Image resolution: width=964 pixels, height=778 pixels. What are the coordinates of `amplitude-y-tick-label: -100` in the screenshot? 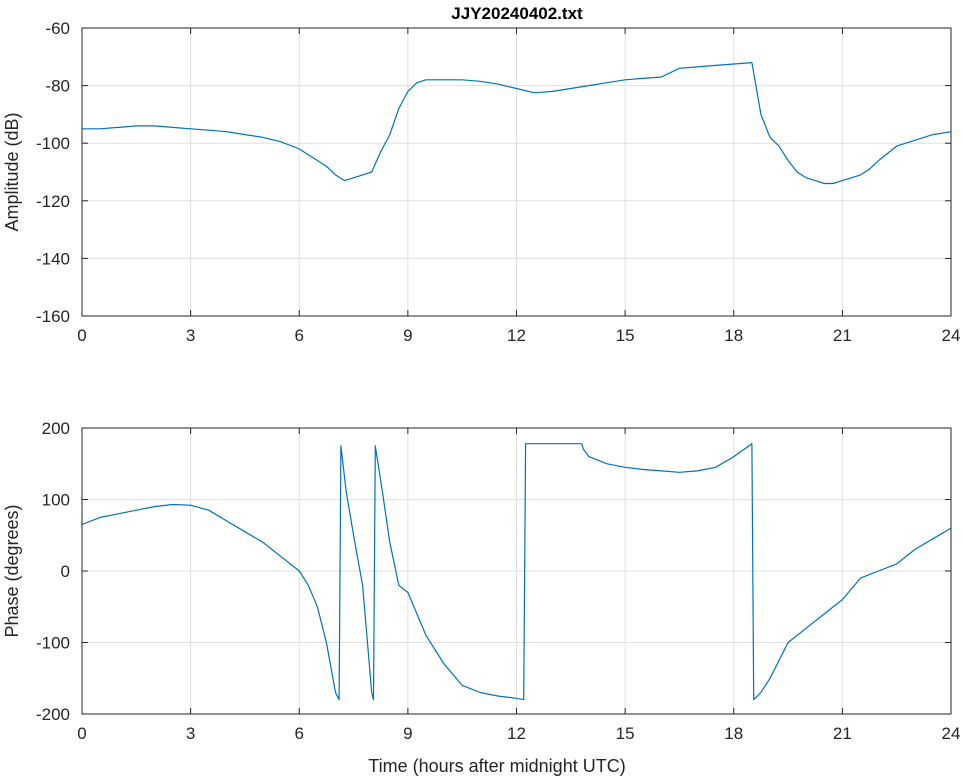 It's located at (53, 143).